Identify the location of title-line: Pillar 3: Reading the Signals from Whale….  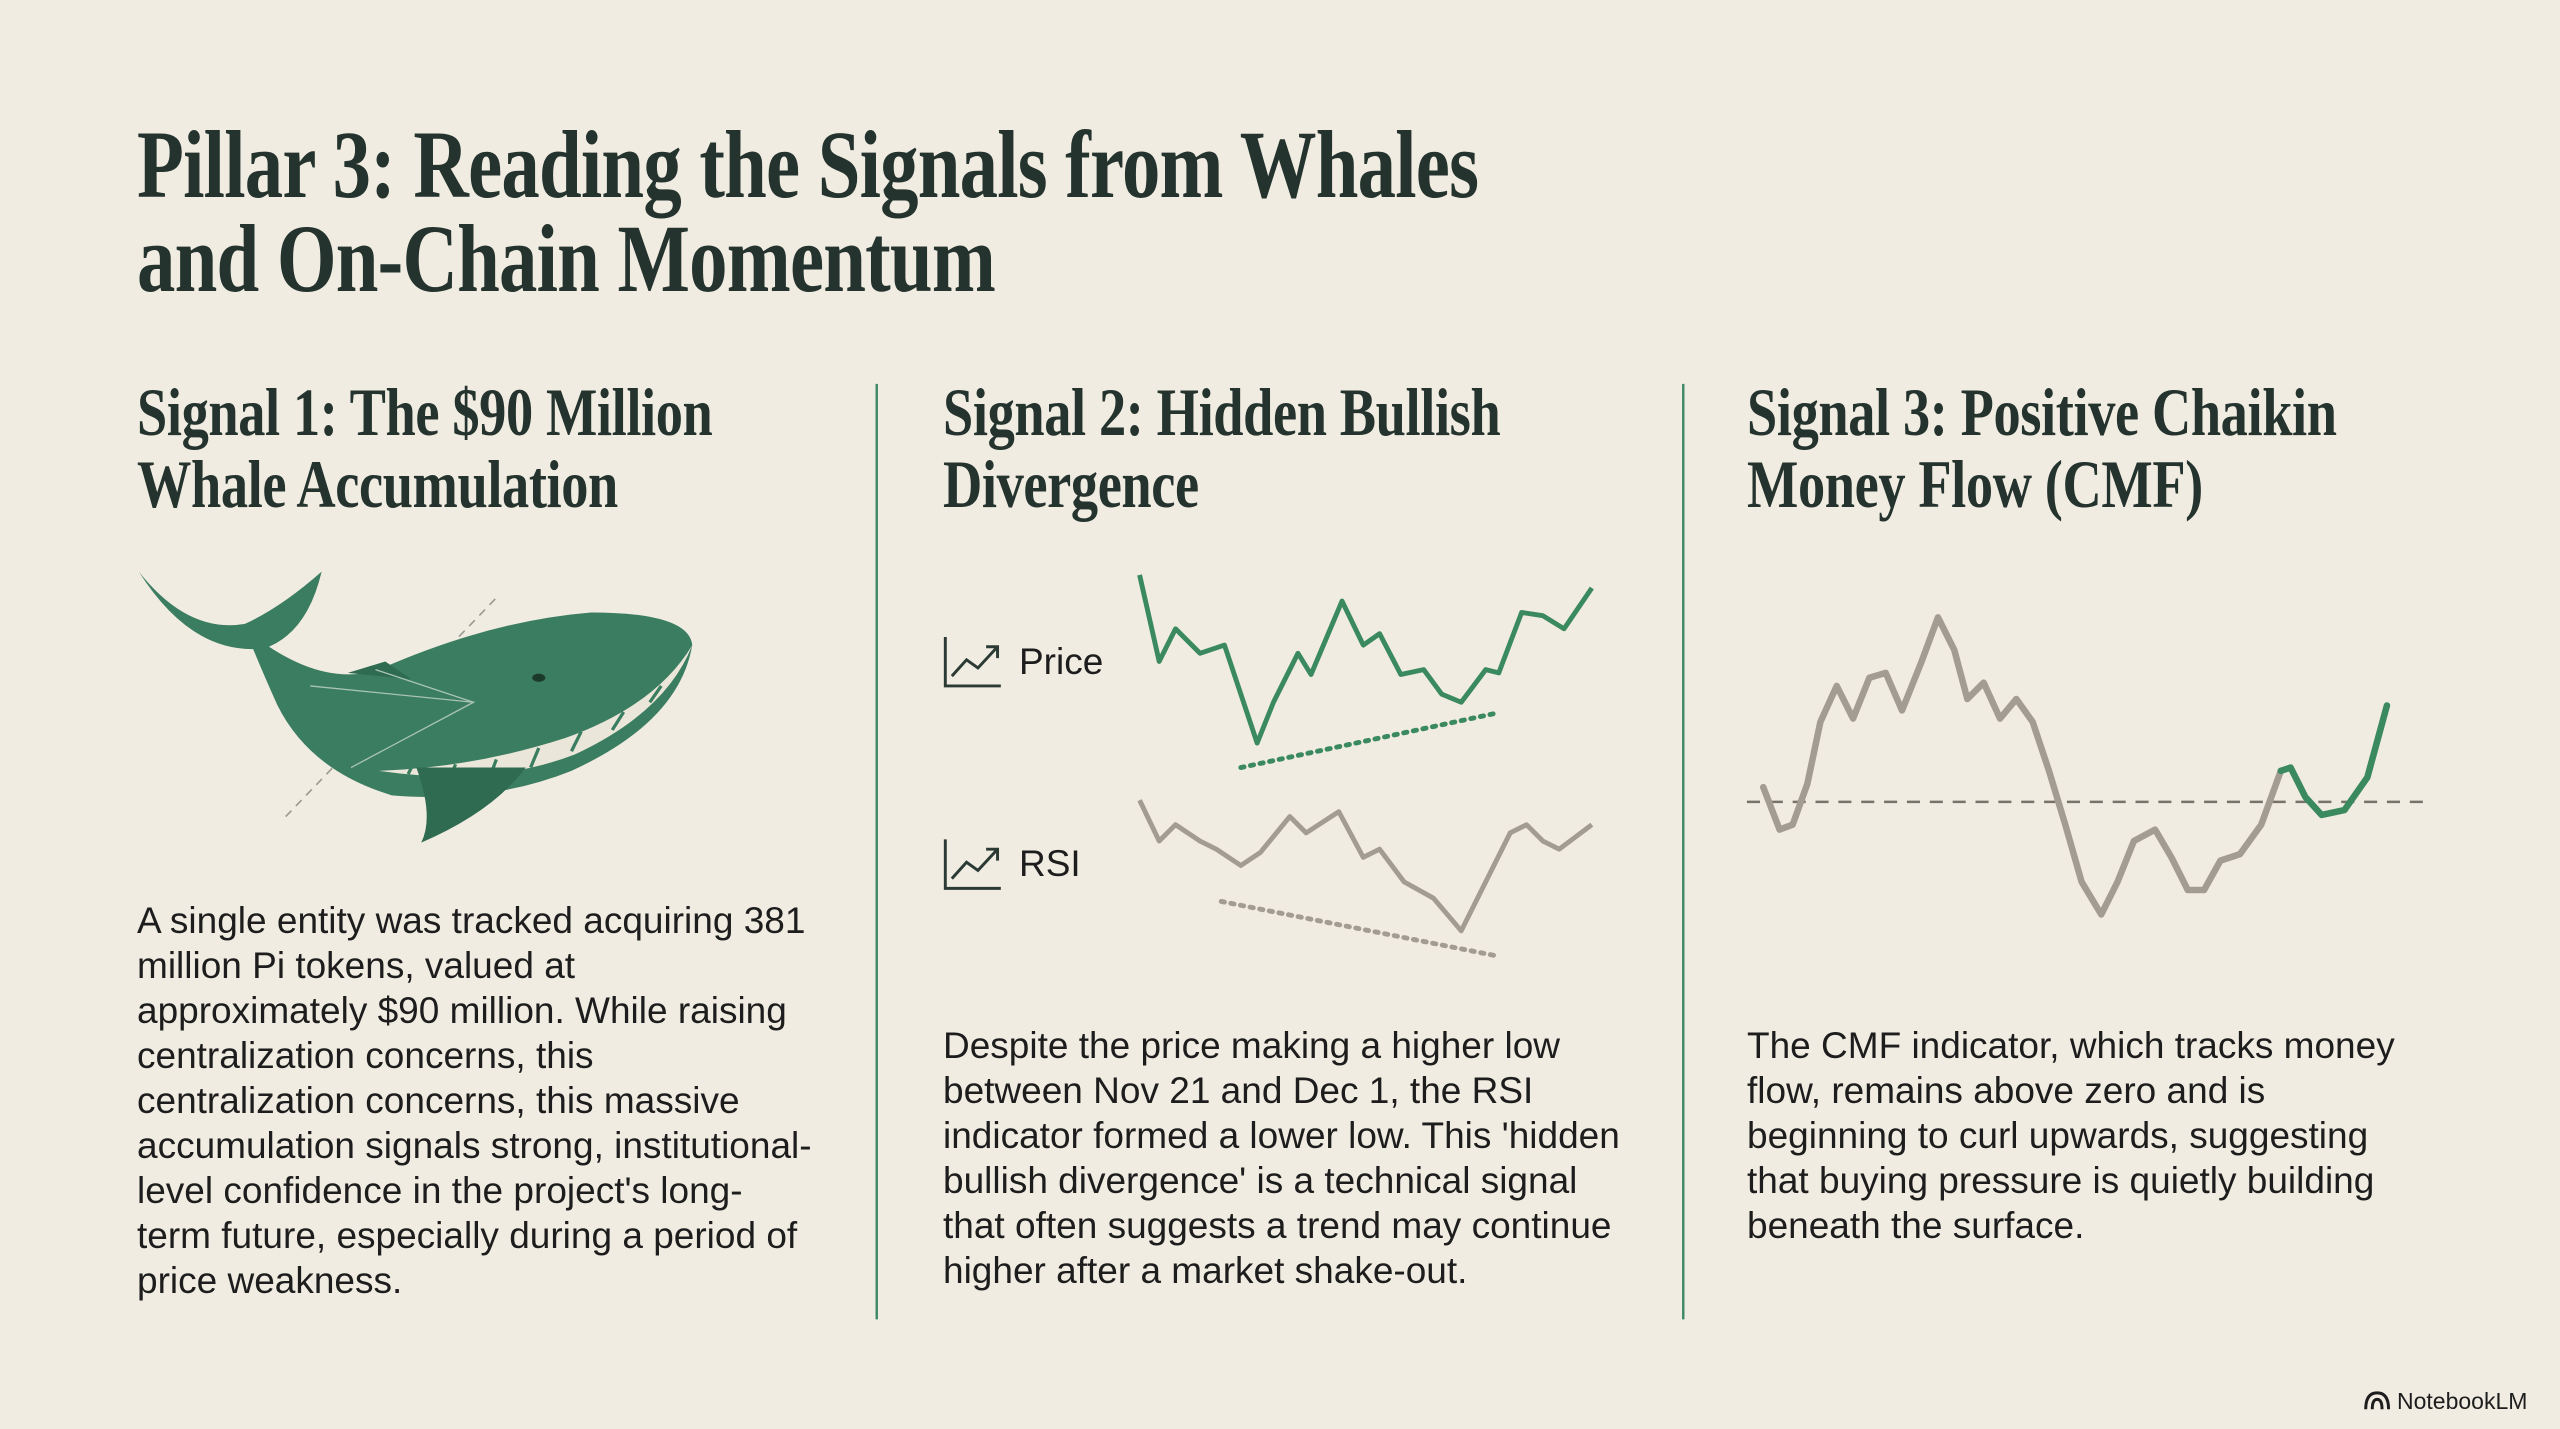
(808, 164).